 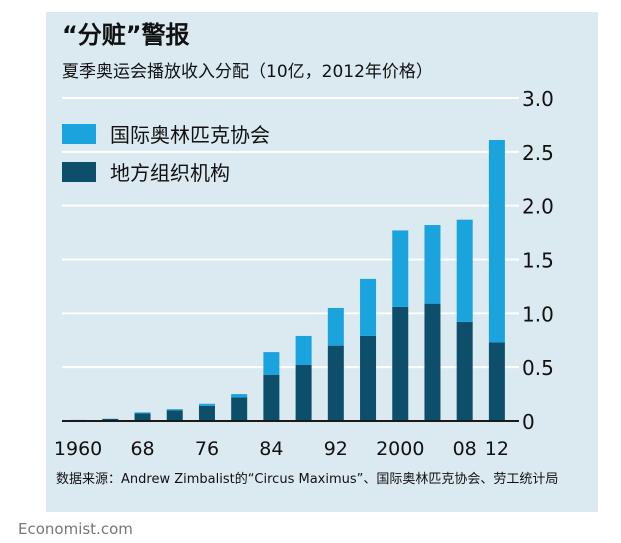 I want to click on y-tick-label: 3.0, so click(x=538, y=99).